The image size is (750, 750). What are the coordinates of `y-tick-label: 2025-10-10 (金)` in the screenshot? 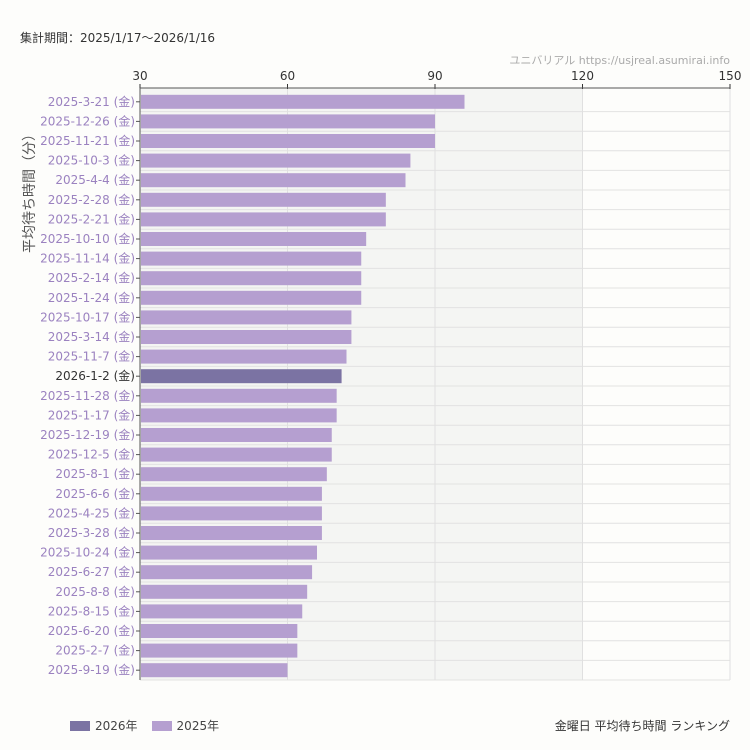 It's located at (87, 238).